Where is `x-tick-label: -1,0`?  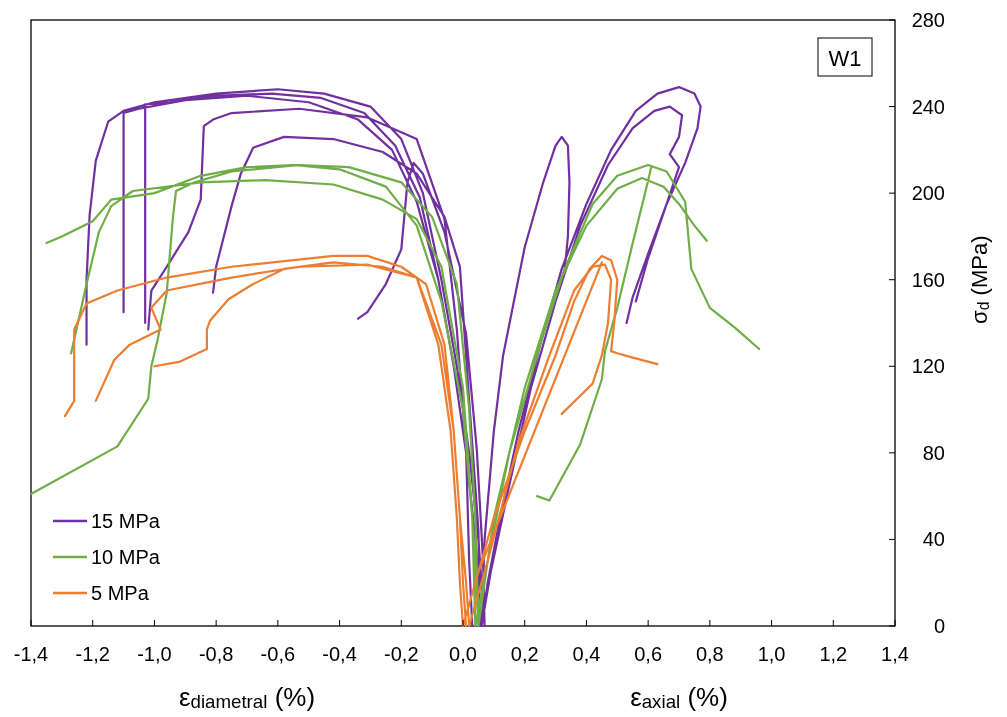
x-tick-label: -1,0 is located at coordinates (154, 654).